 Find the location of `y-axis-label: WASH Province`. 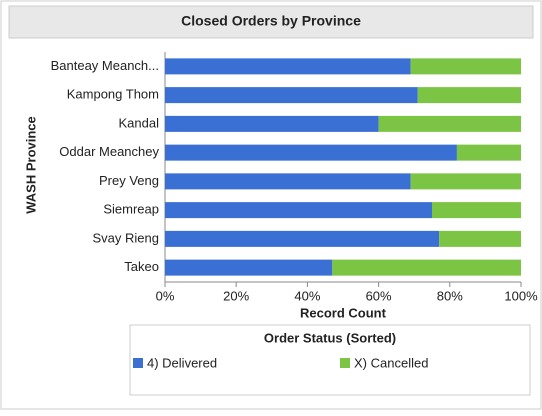

y-axis-label: WASH Province is located at coordinates (30, 165).